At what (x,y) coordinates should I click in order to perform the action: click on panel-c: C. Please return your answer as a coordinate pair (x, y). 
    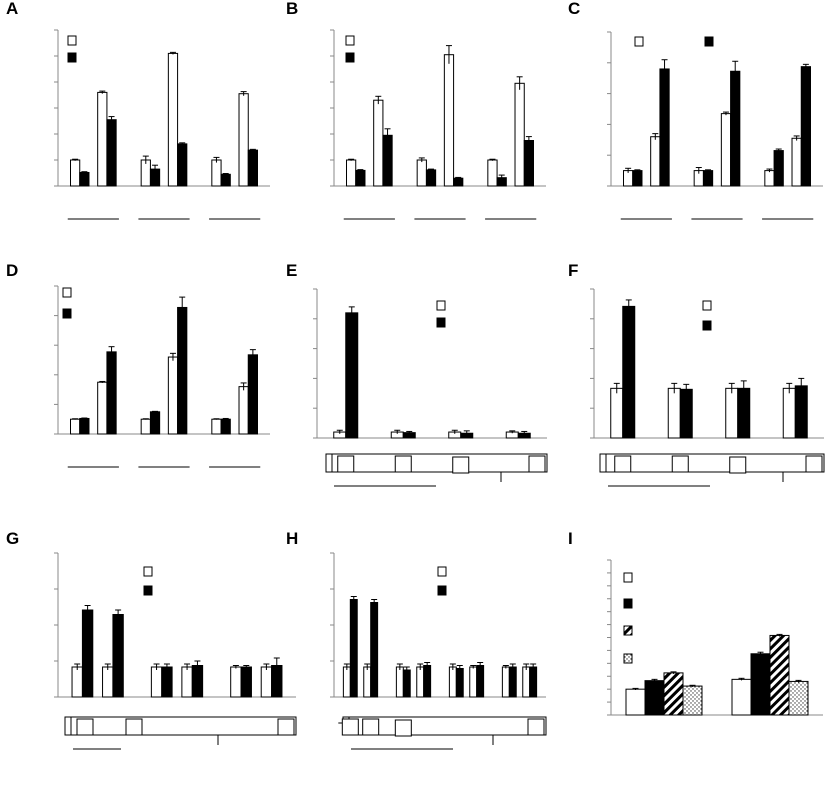
    Looking at the image, I should click on (695, 110).